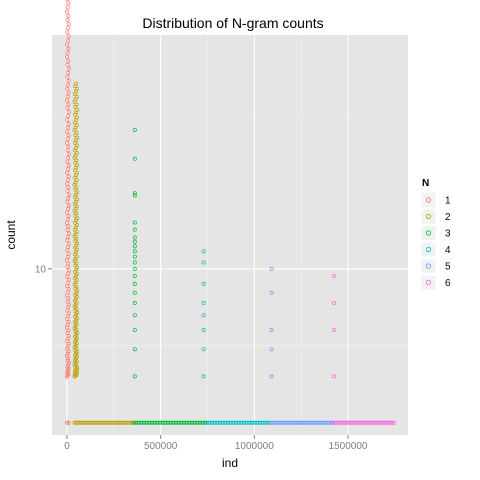 The width and height of the screenshot is (480, 480). What do you see at coordinates (348, 446) in the screenshot?
I see `x-tick-label: 1500000` at bounding box center [348, 446].